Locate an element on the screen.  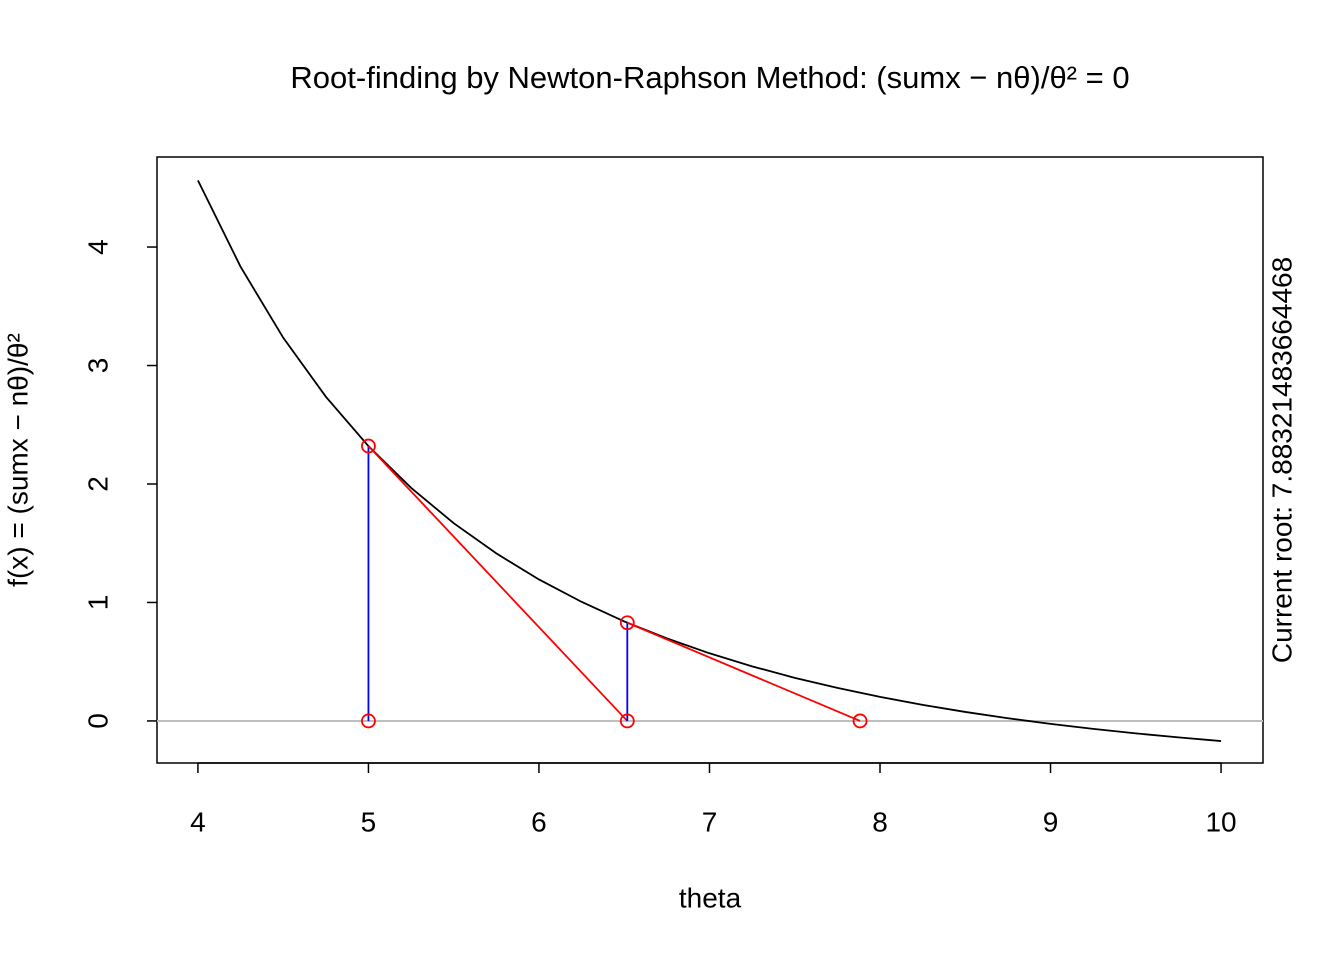
x-axis-label: theta is located at coordinates (710, 897).